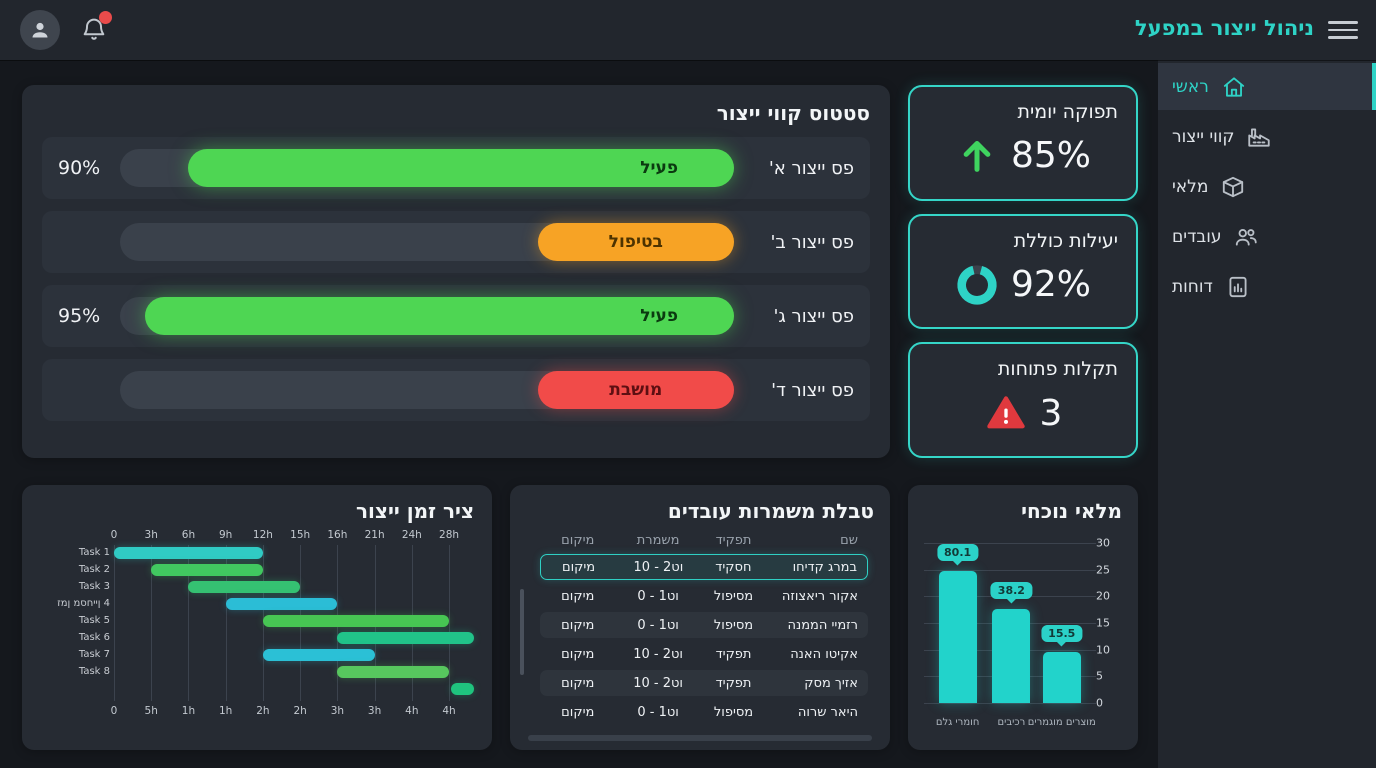 The image size is (1376, 768). What do you see at coordinates (1267, 414) in the screenshot?
I see `sidebar: ראשי קווי ייצור מלאי עובדים דוחות` at bounding box center [1267, 414].